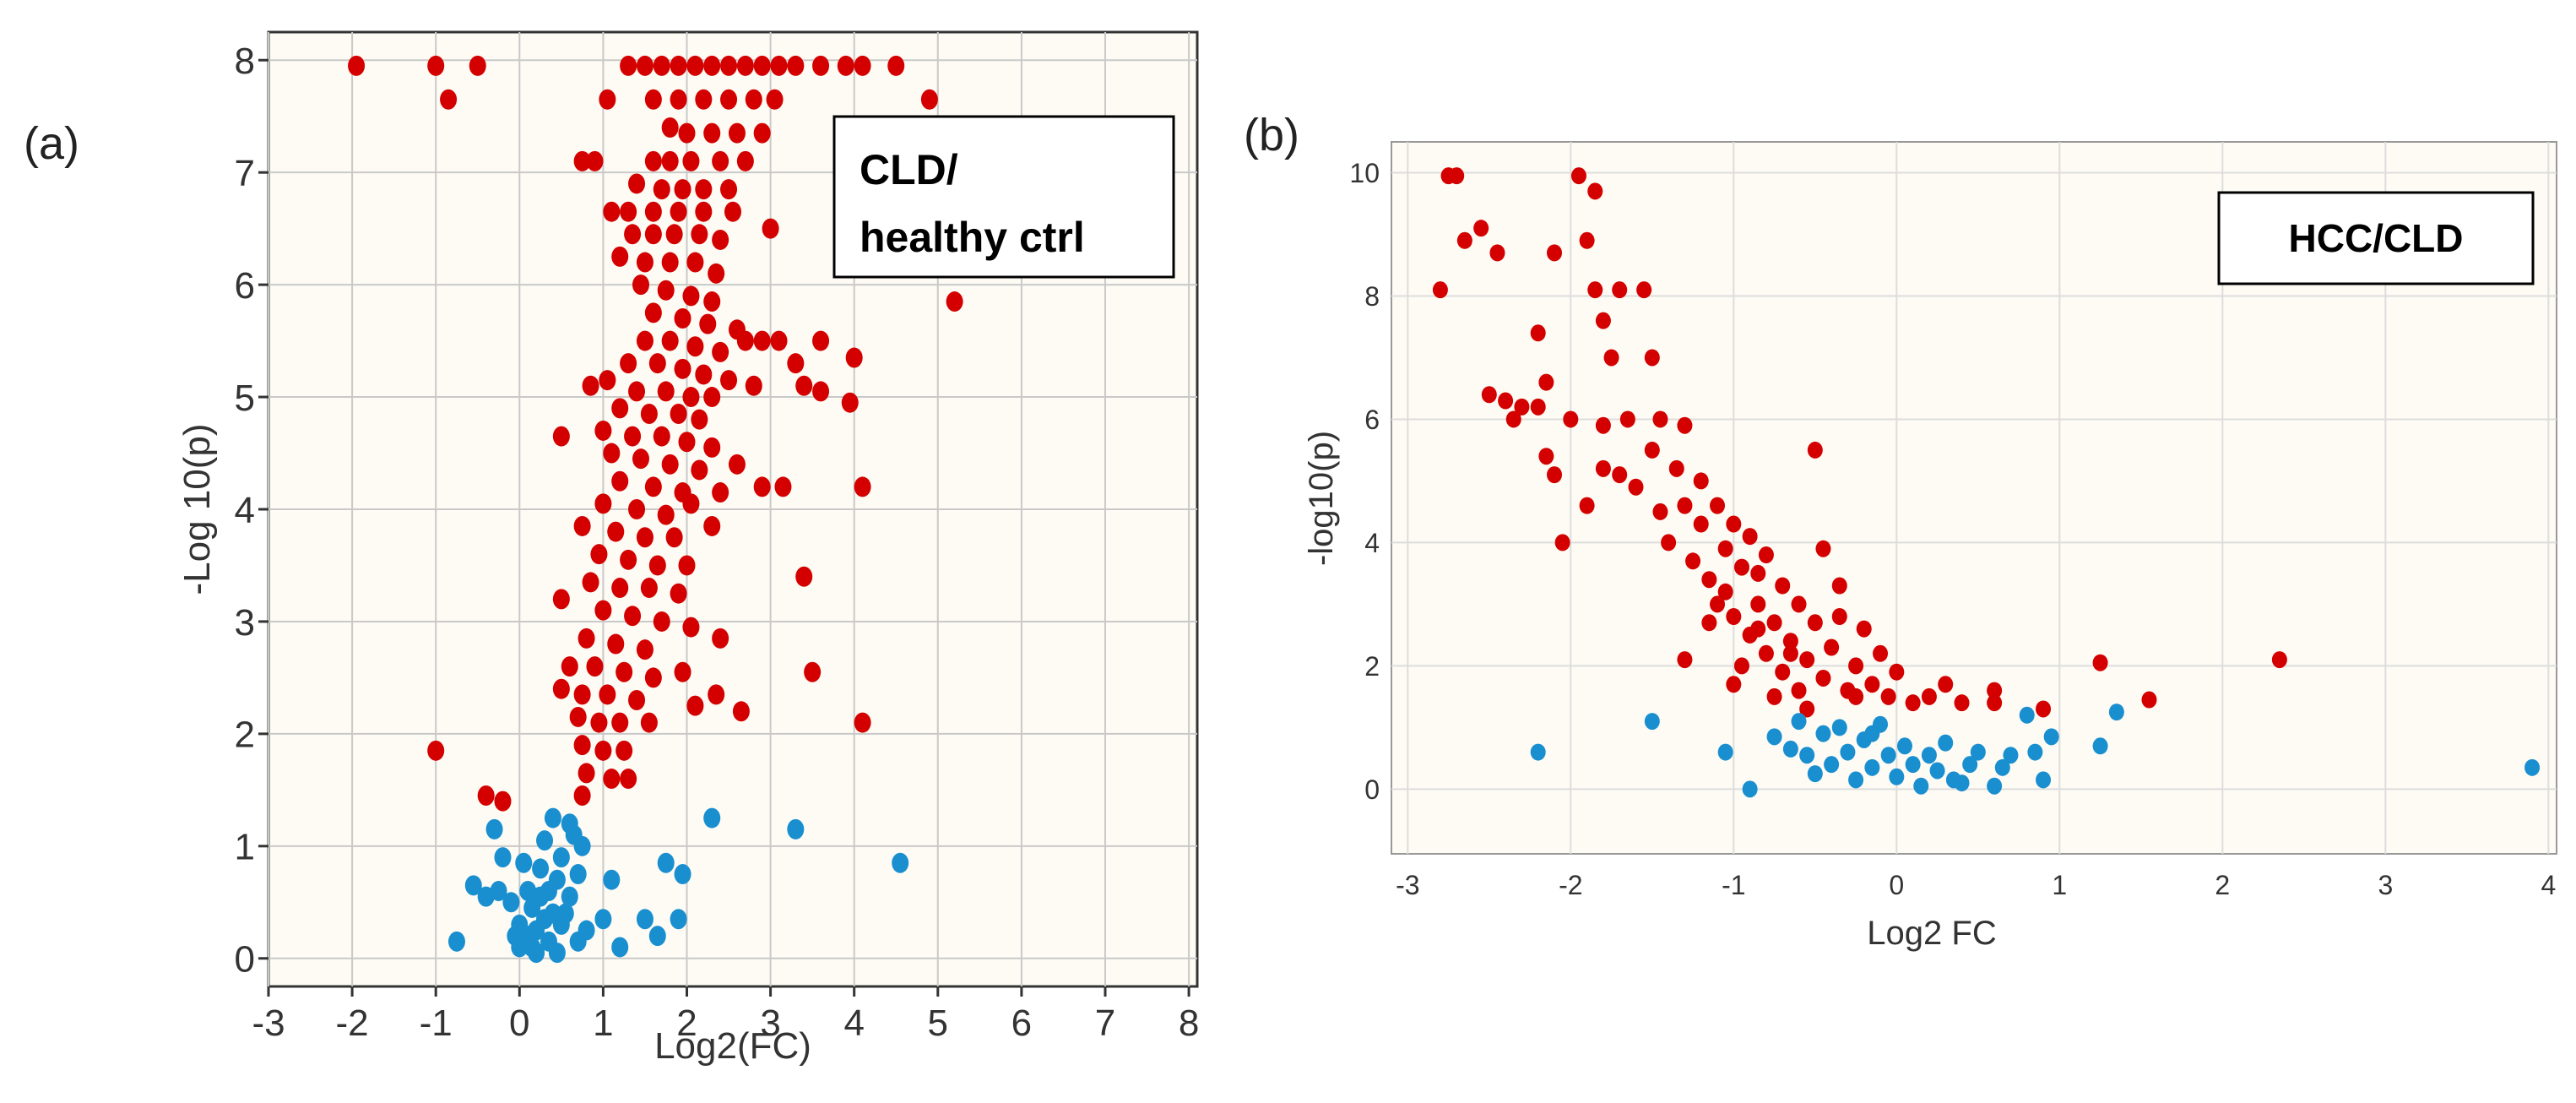  What do you see at coordinates (1570, 885) in the screenshot?
I see `panel-b-x-tick-label: -2` at bounding box center [1570, 885].